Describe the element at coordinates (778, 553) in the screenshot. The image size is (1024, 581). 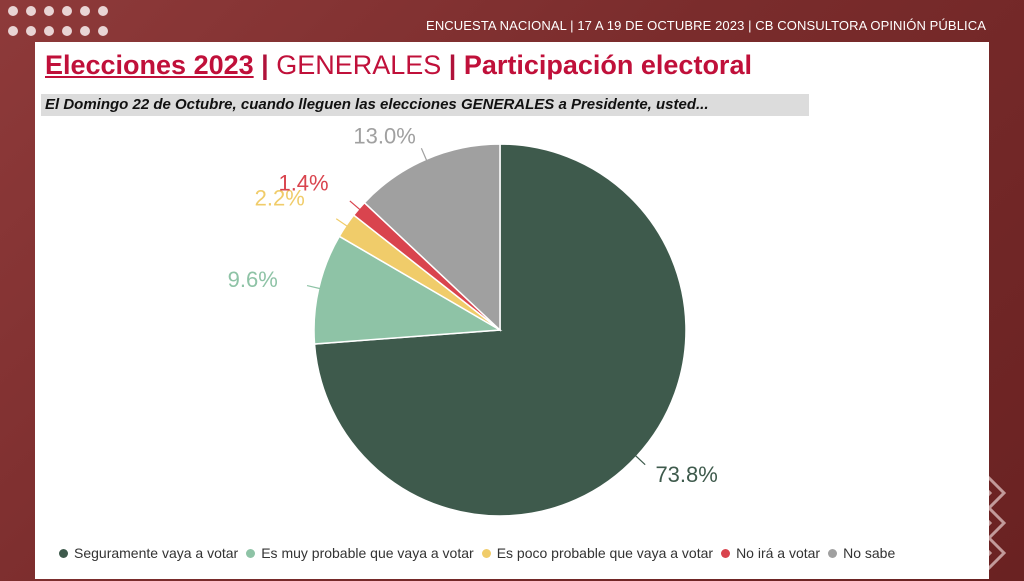
I see `legend-label: No irá a votar` at that location.